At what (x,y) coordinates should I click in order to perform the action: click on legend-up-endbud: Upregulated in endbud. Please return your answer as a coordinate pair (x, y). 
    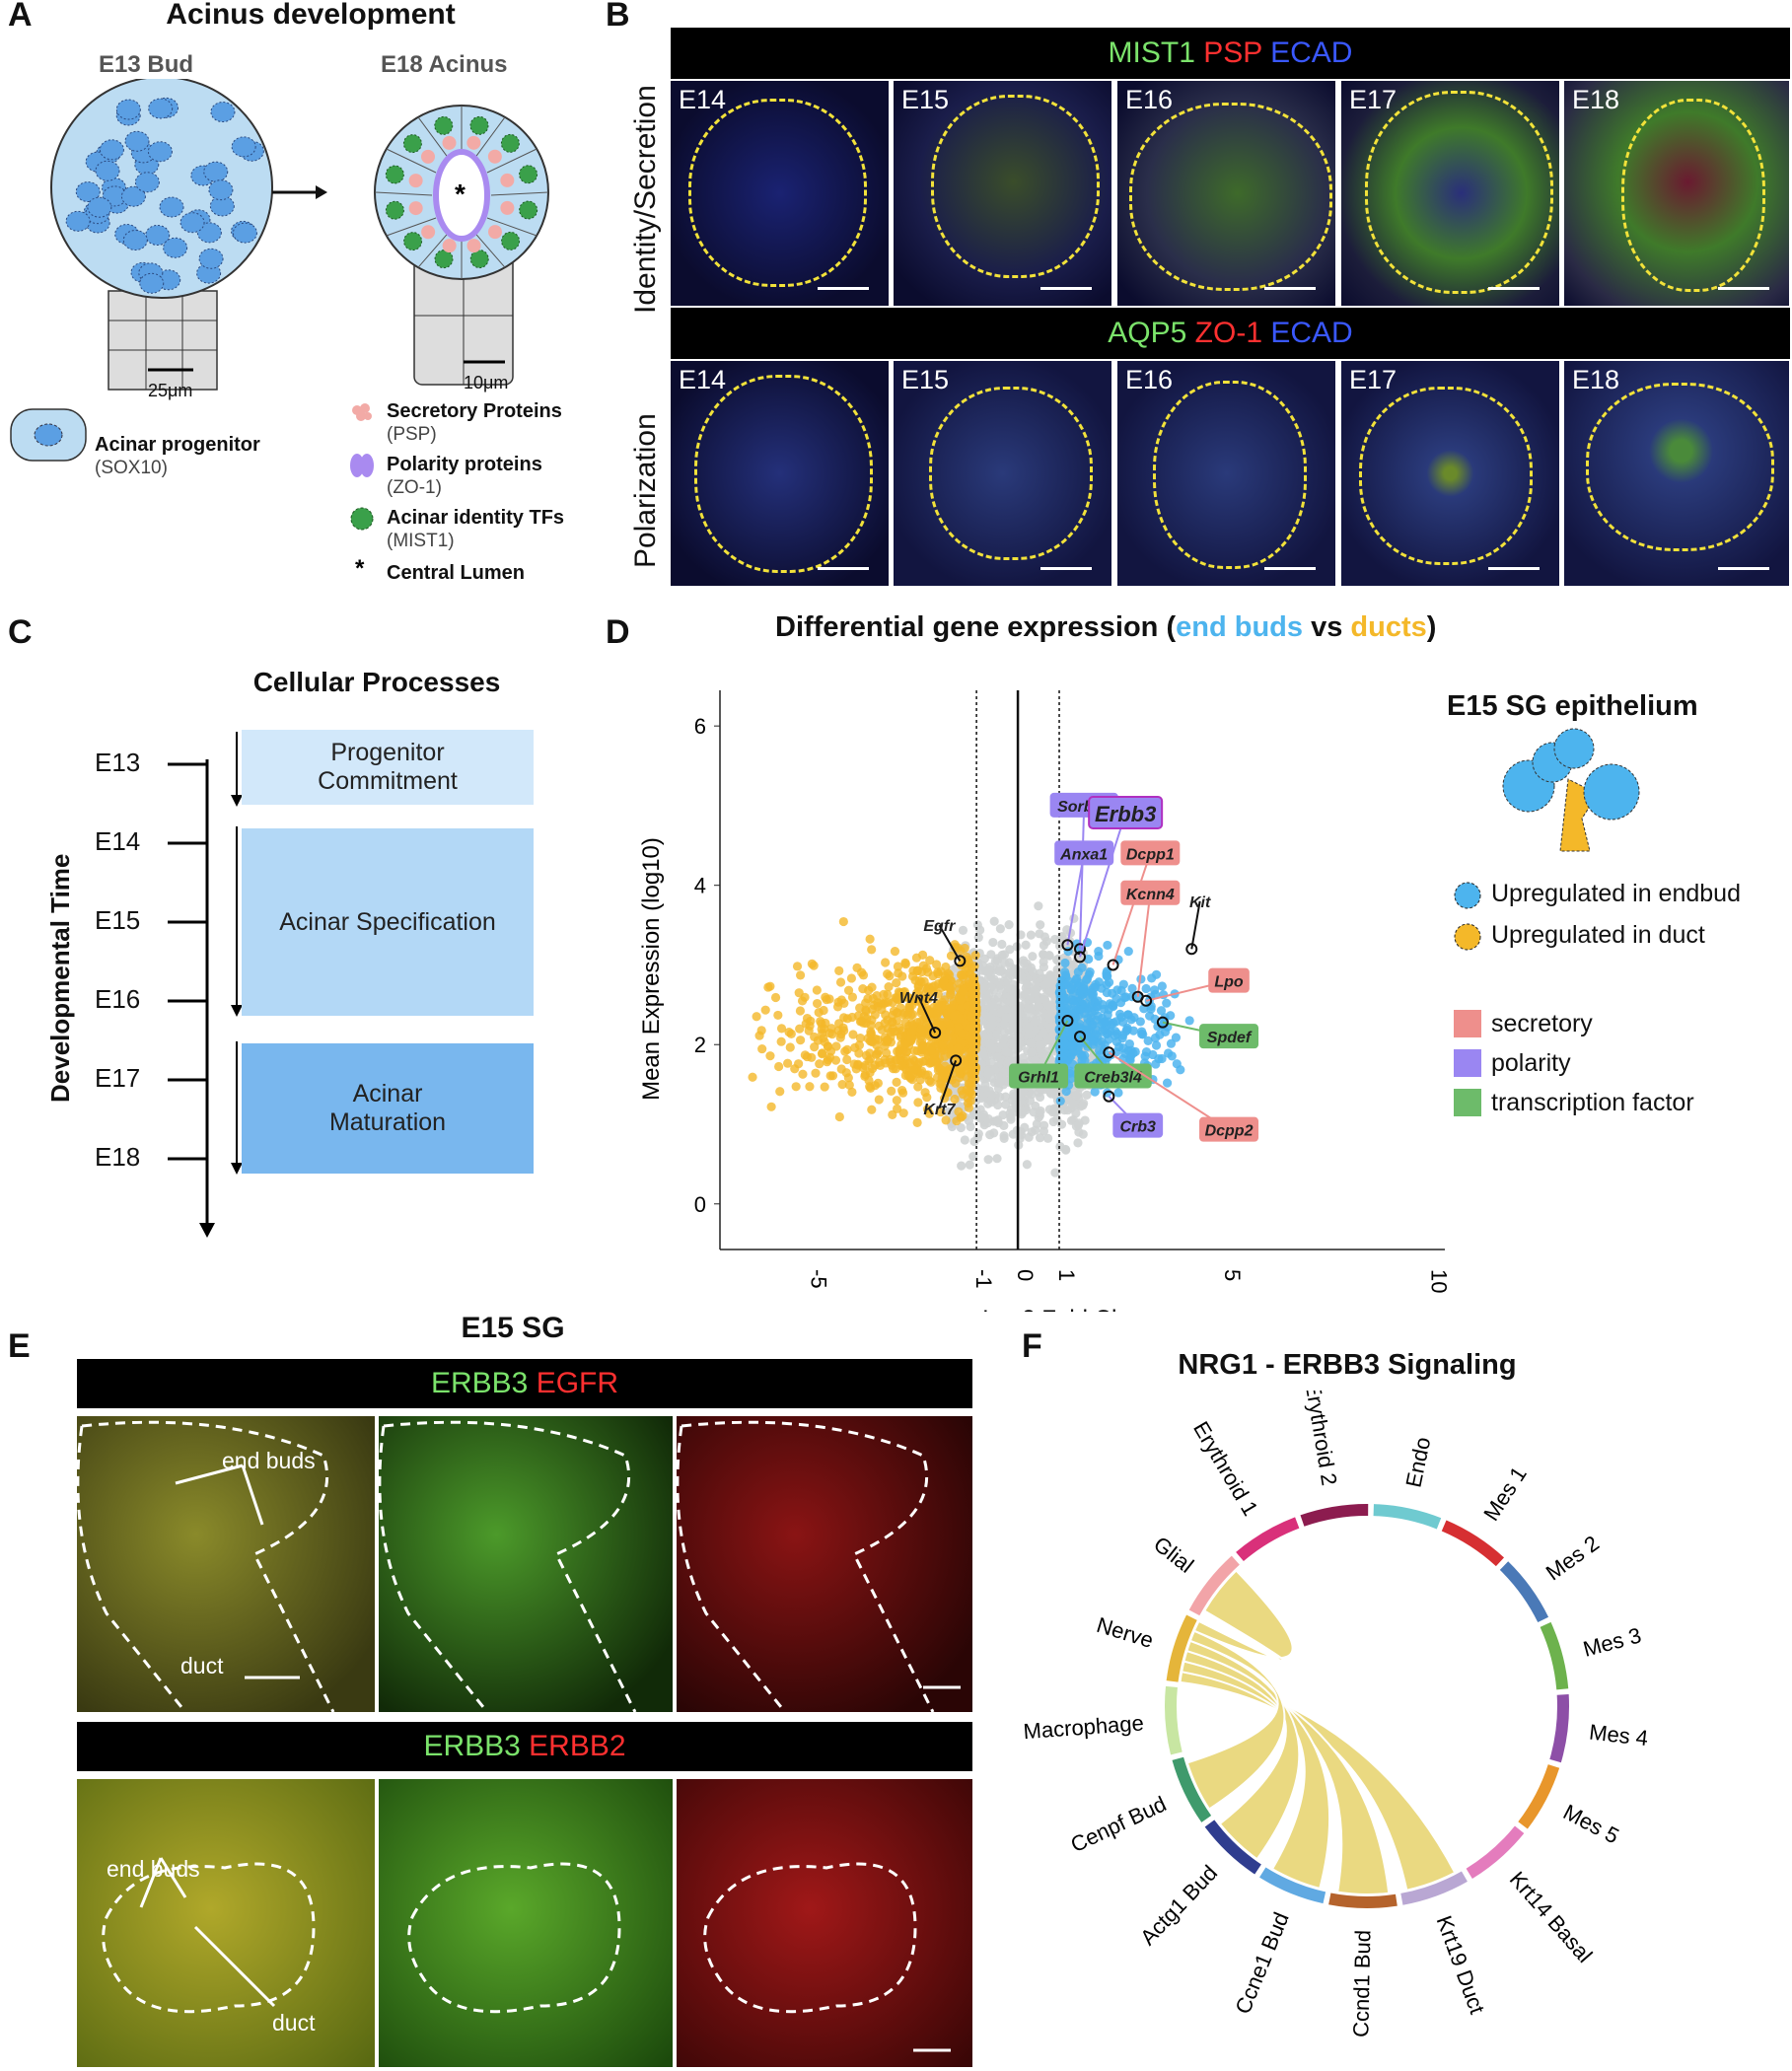
    Looking at the image, I should click on (1616, 893).